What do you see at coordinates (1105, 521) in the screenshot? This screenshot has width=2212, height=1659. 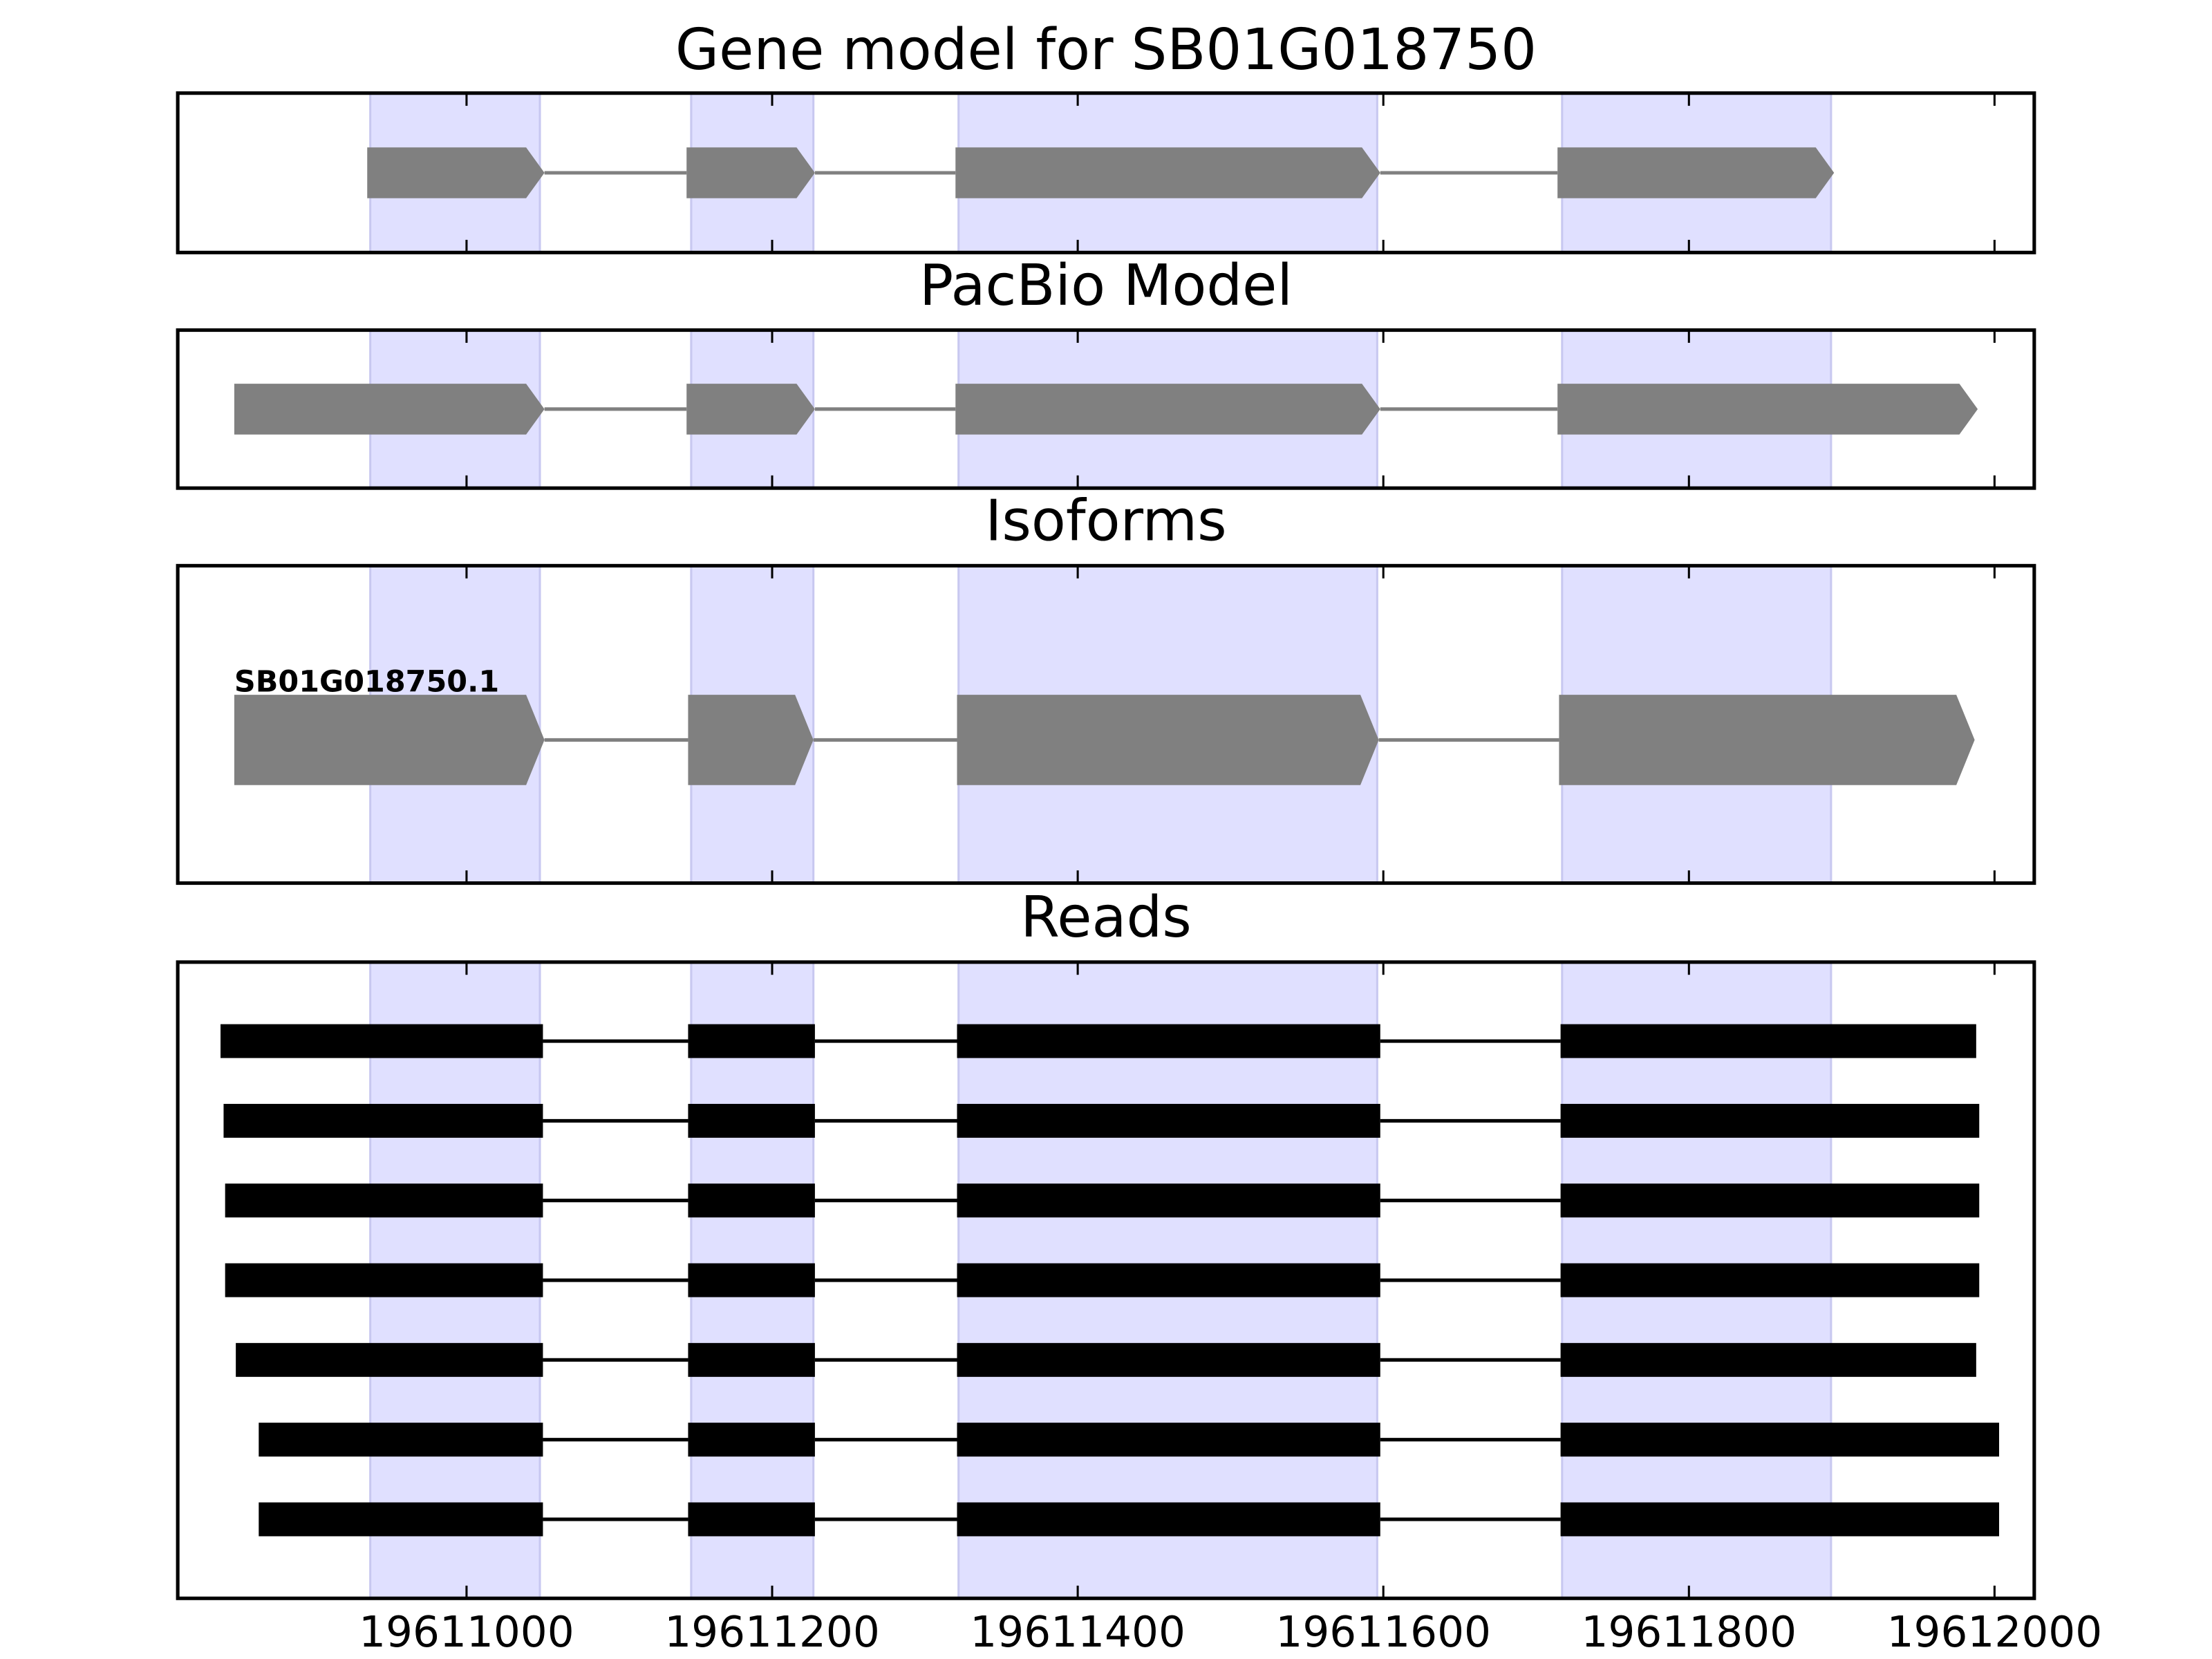 I see `panel-title: Isoforms` at bounding box center [1105, 521].